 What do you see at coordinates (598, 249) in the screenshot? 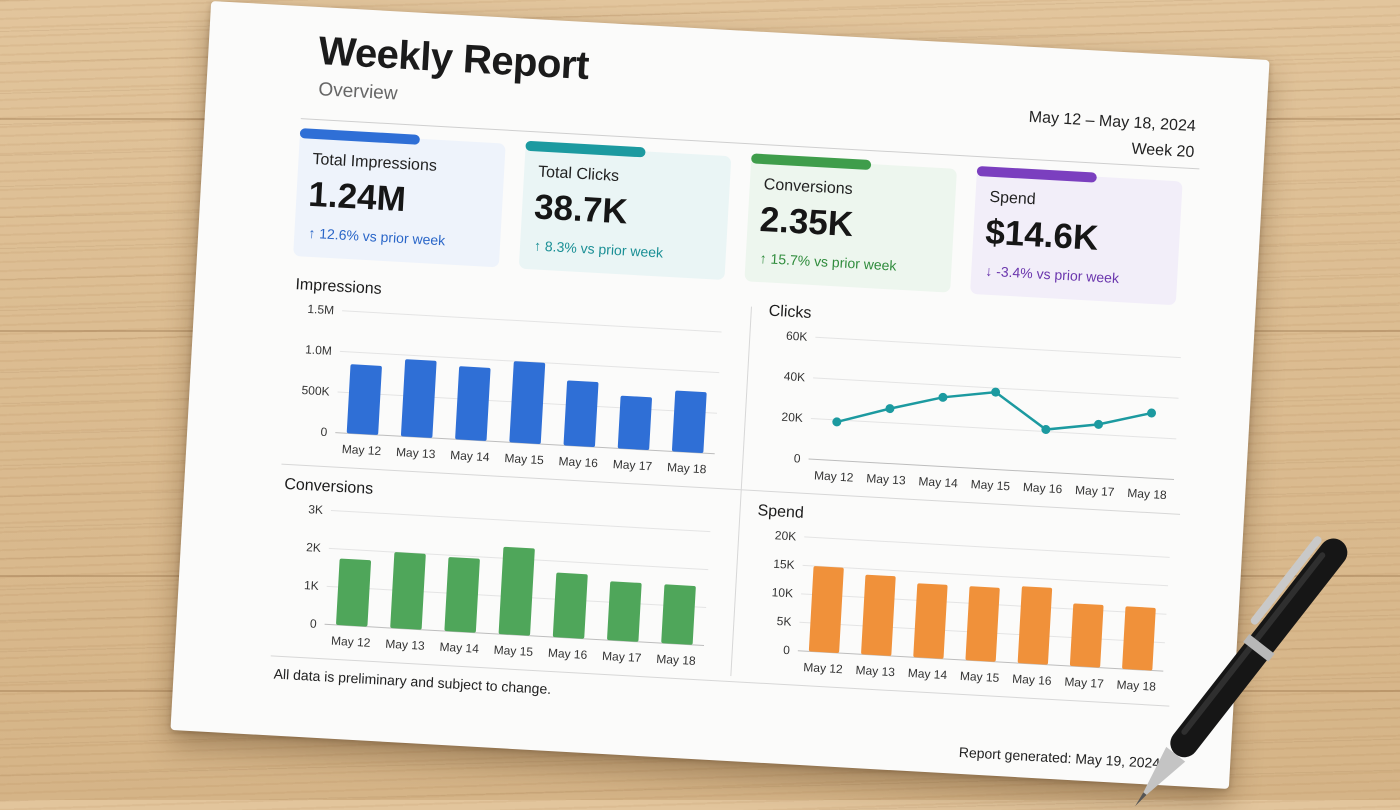
I see `kpi-delta: ↑ 8.3% vs prior week` at bounding box center [598, 249].